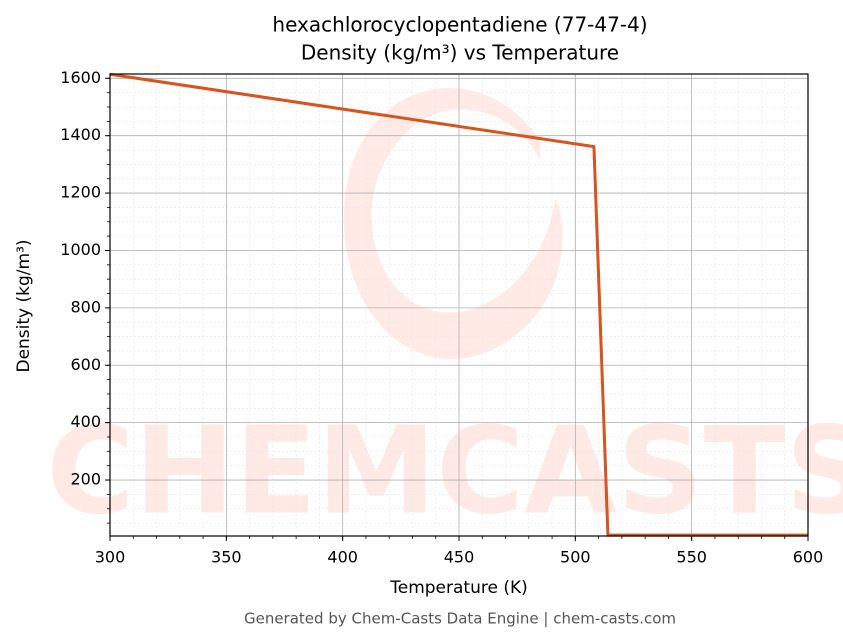 The width and height of the screenshot is (843, 644). I want to click on y-tick-label: 1600, so click(80, 77).